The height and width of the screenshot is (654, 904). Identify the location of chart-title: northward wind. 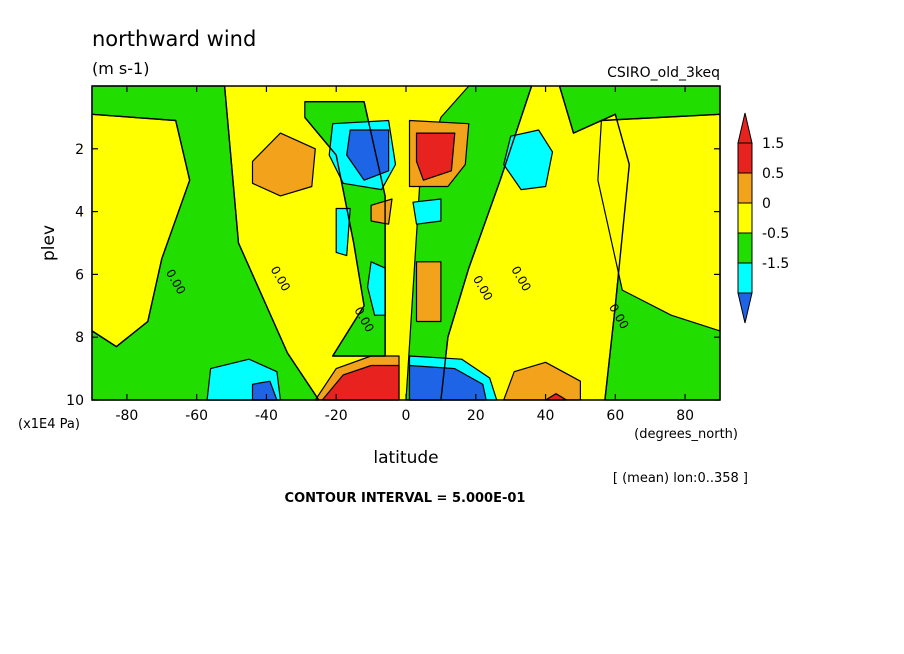
(174, 39).